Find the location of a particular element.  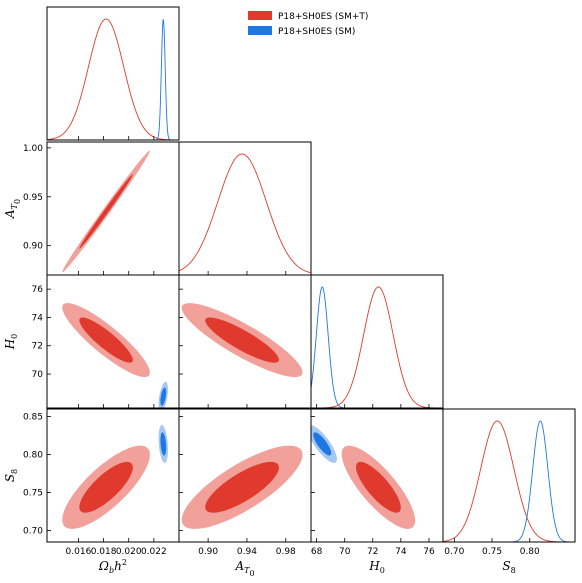

legend-label: P18+SH0ES (SM) is located at coordinates (316, 32).